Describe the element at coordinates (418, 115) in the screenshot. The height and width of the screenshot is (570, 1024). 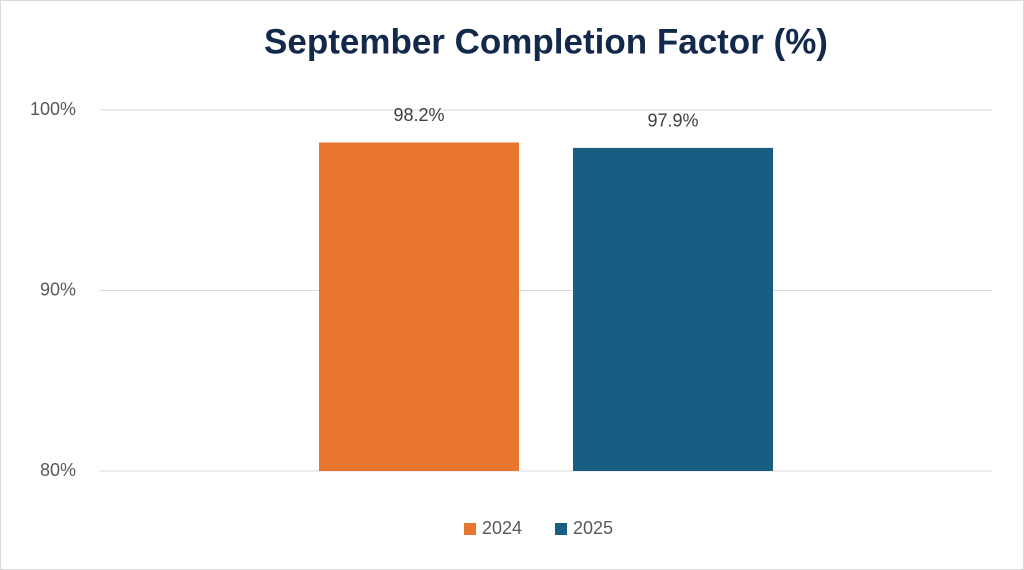
I see `data-label: 98.2%` at that location.